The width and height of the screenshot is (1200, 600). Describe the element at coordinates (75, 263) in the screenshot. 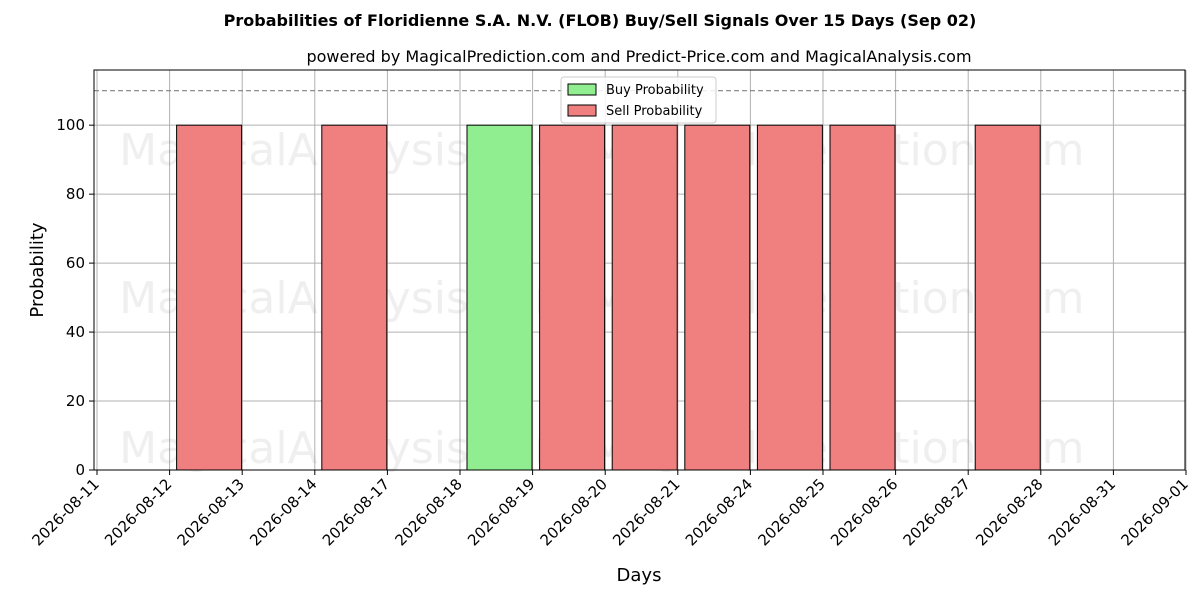

I see `y-tick-label: 60` at that location.